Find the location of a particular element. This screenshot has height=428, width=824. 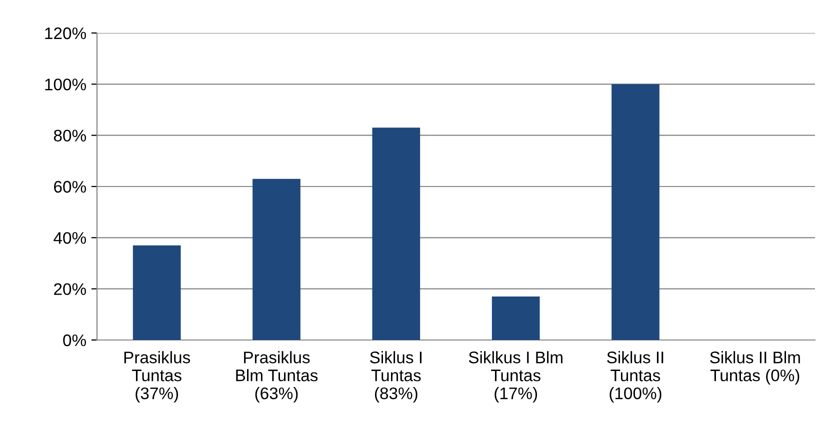

x-tick-label: Siklus II Blm Tuntas (0%) is located at coordinates (755, 368).